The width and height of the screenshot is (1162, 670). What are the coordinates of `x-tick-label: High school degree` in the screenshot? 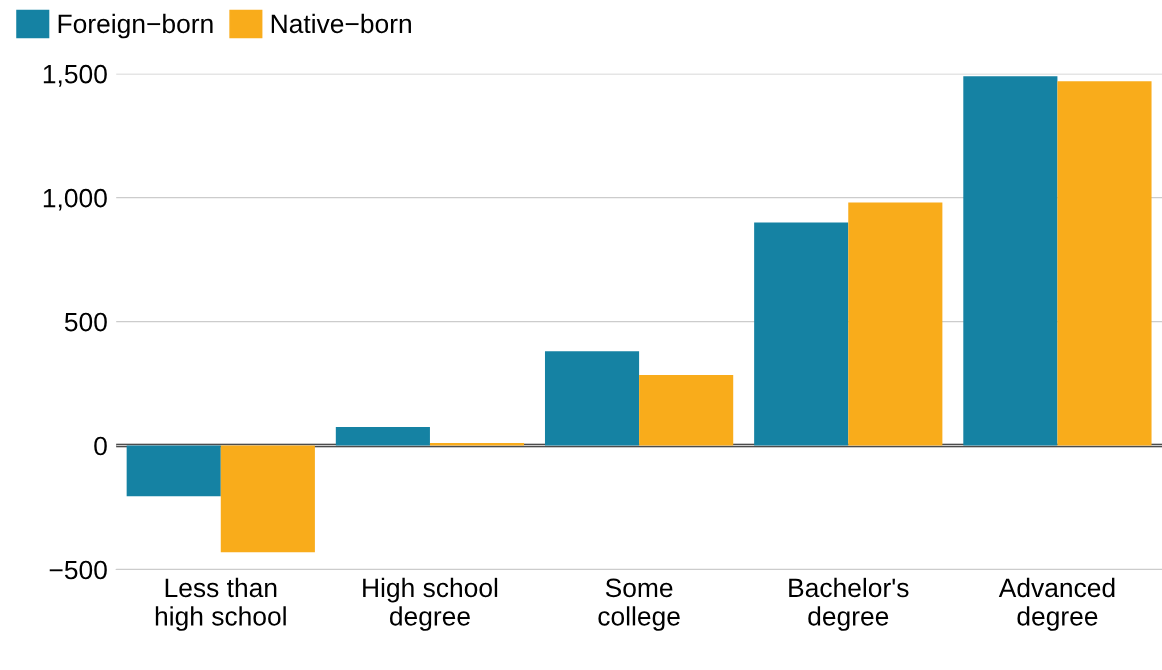 It's located at (430, 604).